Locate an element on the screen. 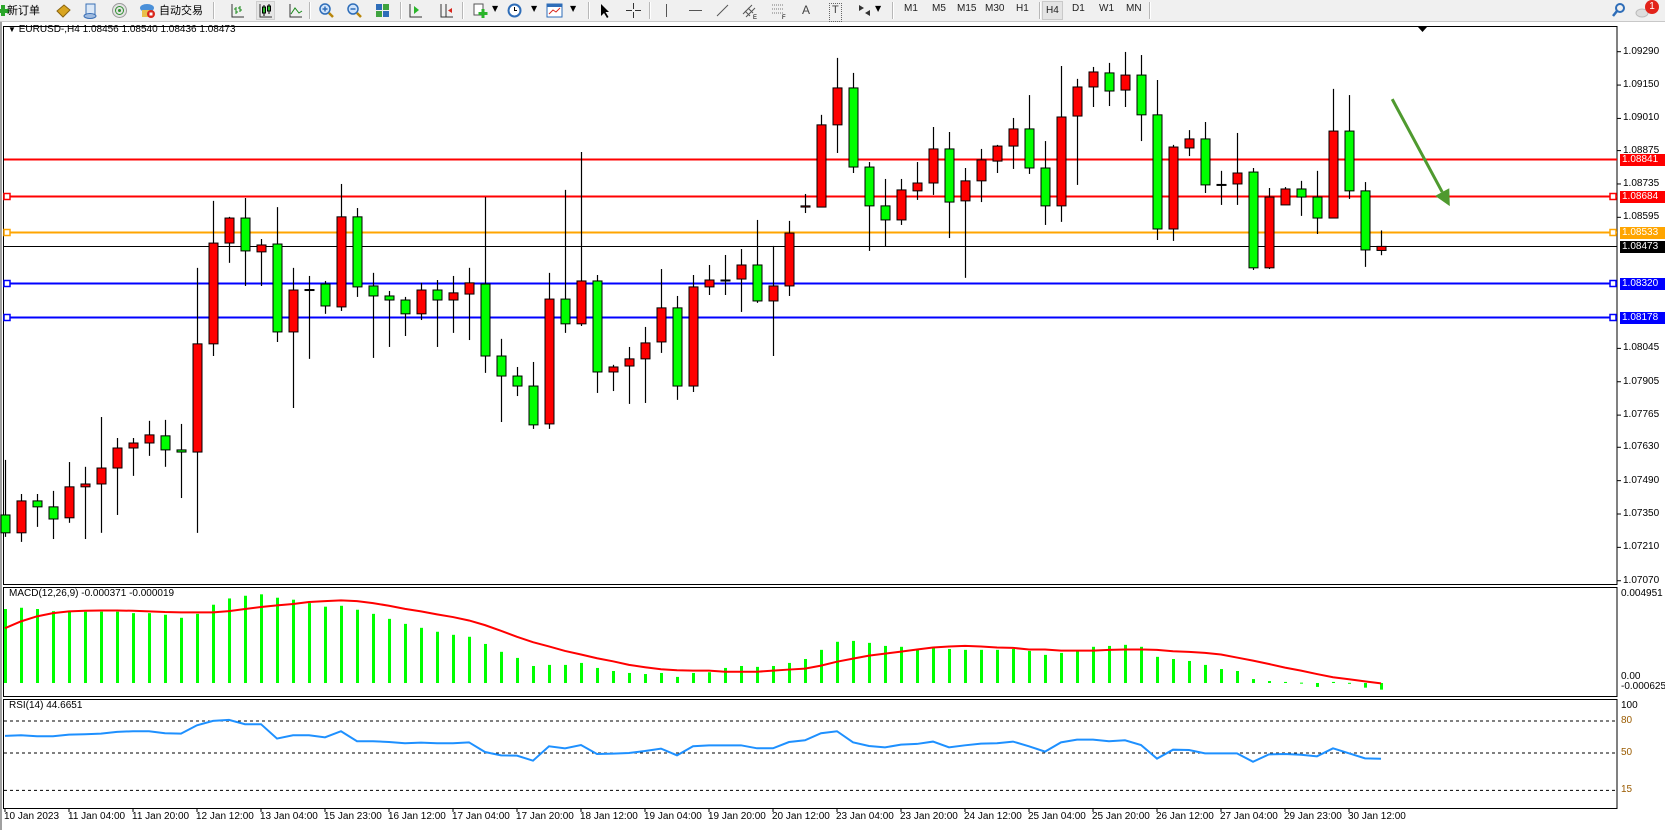  autotrade-button: 自动交易 is located at coordinates (181, 10).